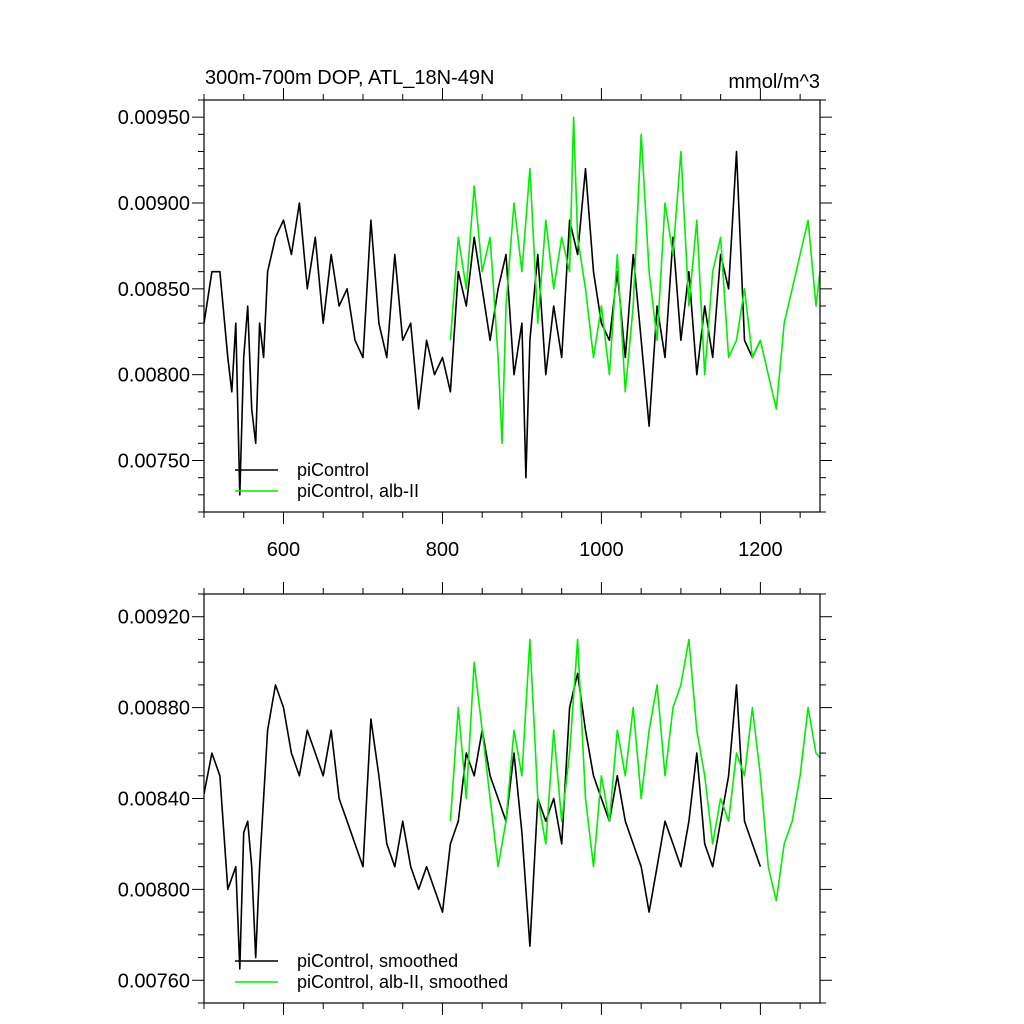 Image resolution: width=1024 pixels, height=1024 pixels. Describe the element at coordinates (154, 204) in the screenshot. I see `y-tick-label: 0.00900` at that location.